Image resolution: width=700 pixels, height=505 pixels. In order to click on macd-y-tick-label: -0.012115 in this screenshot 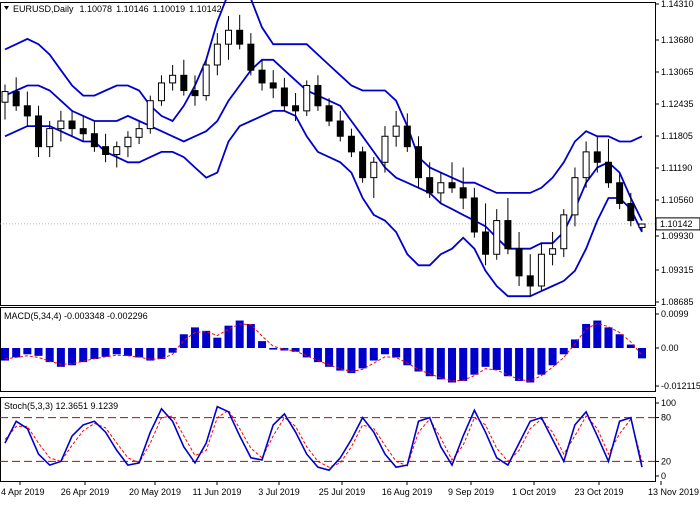, I will do `click(680, 386)`.